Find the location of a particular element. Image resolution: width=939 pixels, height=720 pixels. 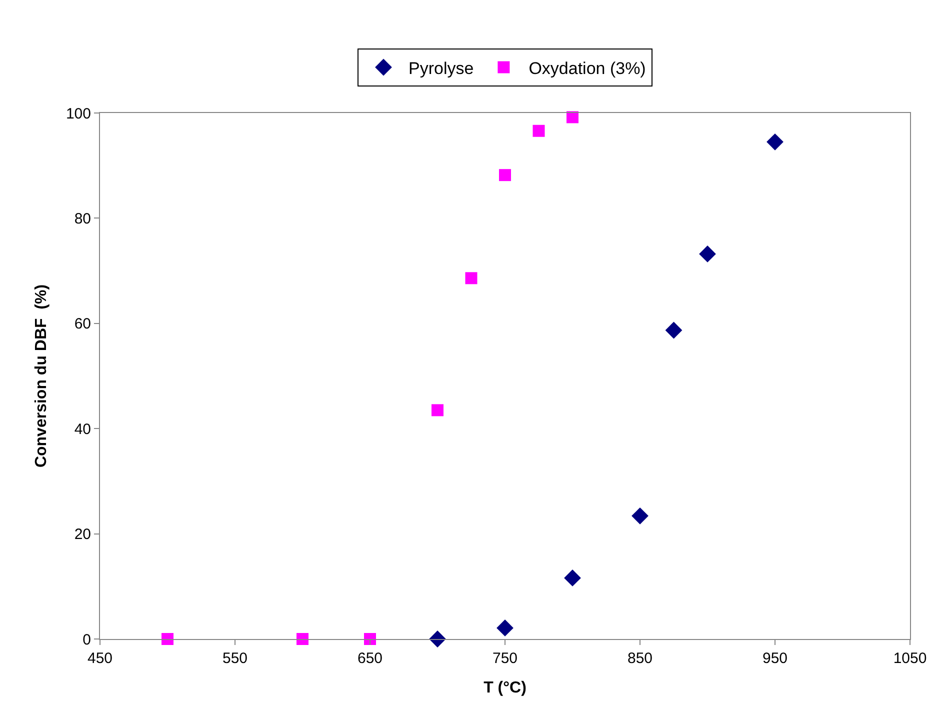

y-axis-title: Conversion du DBF (%) is located at coordinates (41, 376).